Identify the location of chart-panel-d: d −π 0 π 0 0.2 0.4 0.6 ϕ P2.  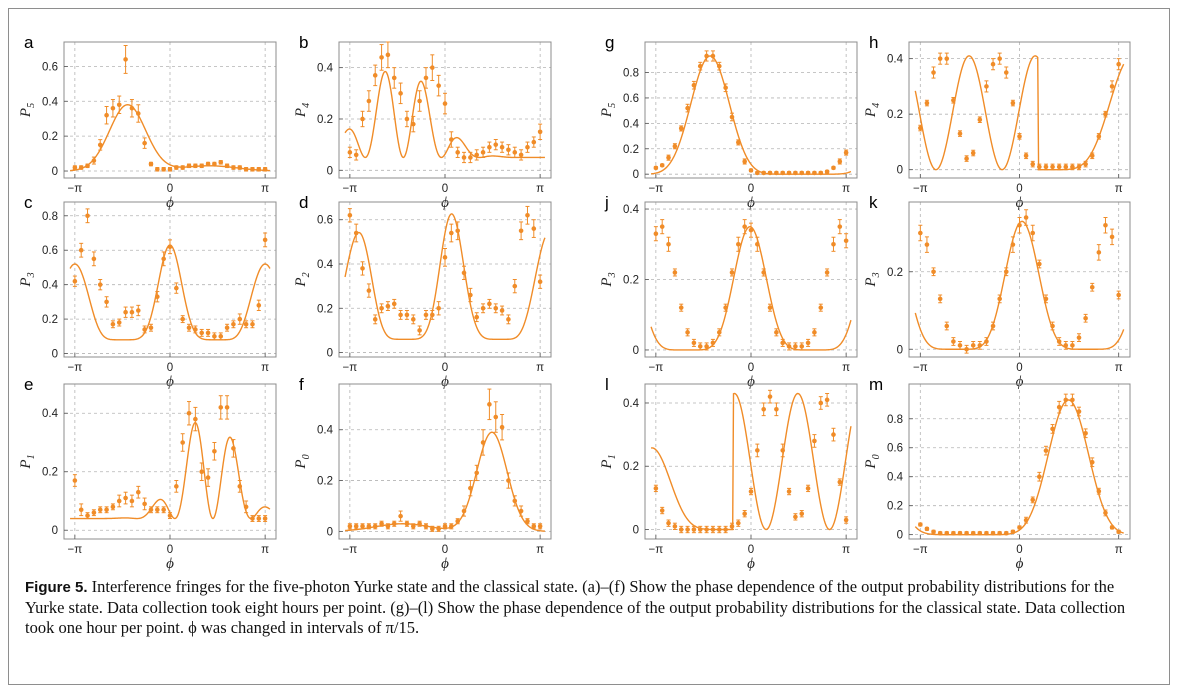
(422, 291).